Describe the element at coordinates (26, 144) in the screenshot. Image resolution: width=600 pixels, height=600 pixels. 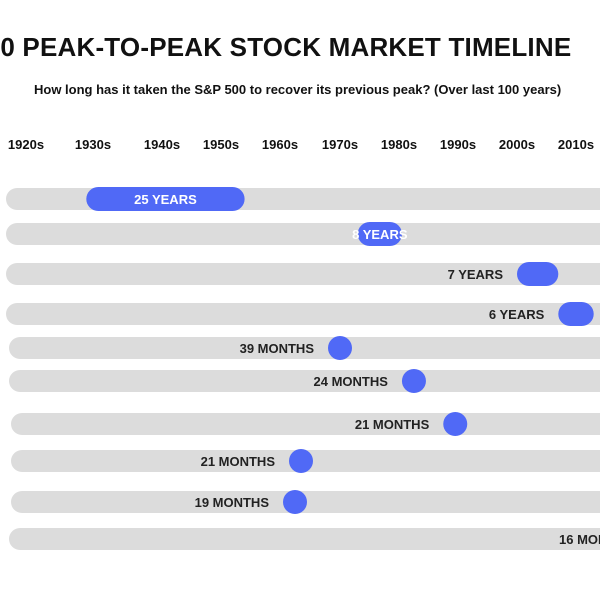
I see `x-tick-label: 1920s` at that location.